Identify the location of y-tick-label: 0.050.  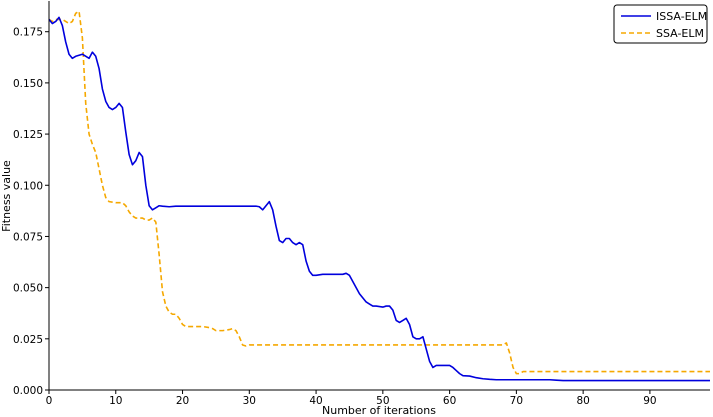
(28, 289).